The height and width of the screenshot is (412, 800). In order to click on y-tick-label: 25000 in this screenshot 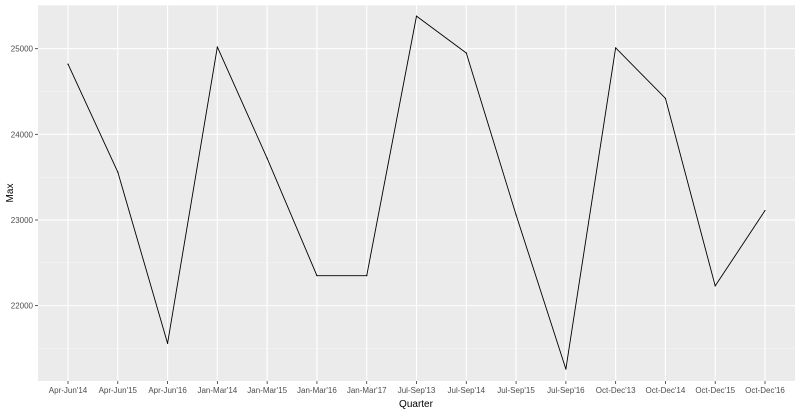, I will do `click(22, 49)`.